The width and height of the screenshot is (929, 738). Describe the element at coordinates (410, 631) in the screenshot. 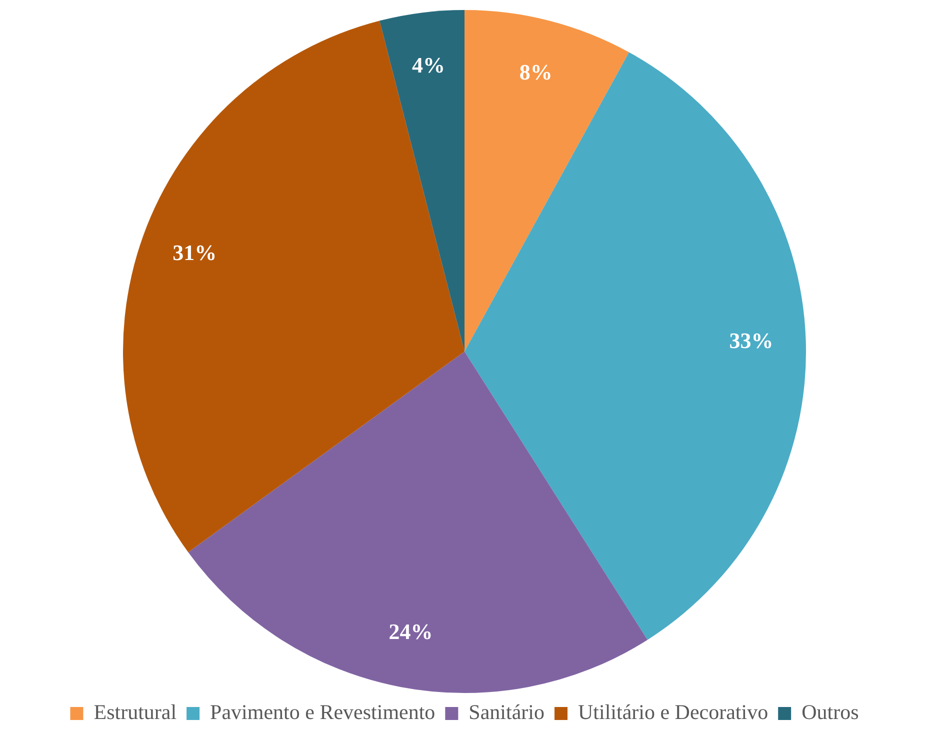

I see `data-label: 24%` at that location.